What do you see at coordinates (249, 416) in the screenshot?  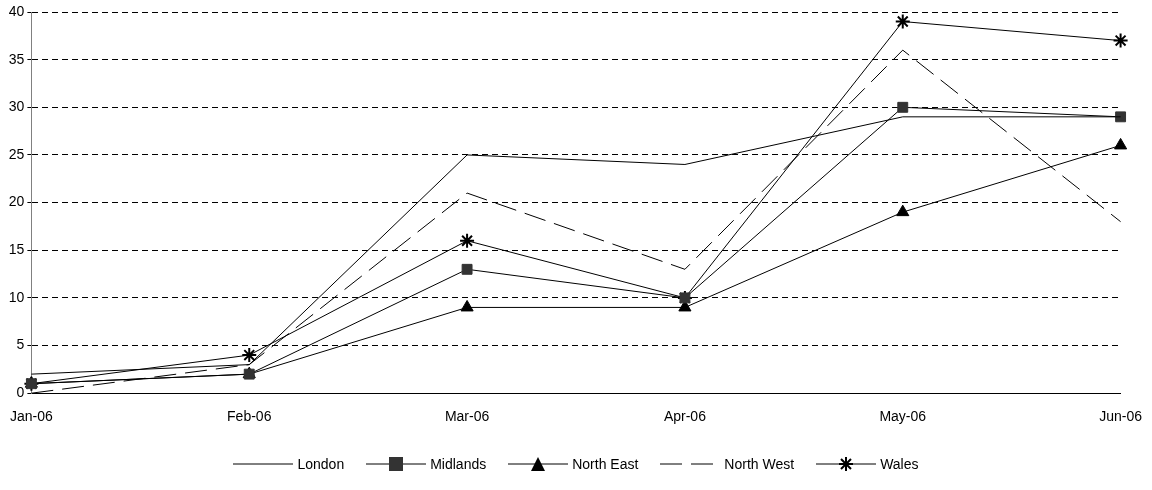 I see `x-tick-label: Feb-06` at bounding box center [249, 416].